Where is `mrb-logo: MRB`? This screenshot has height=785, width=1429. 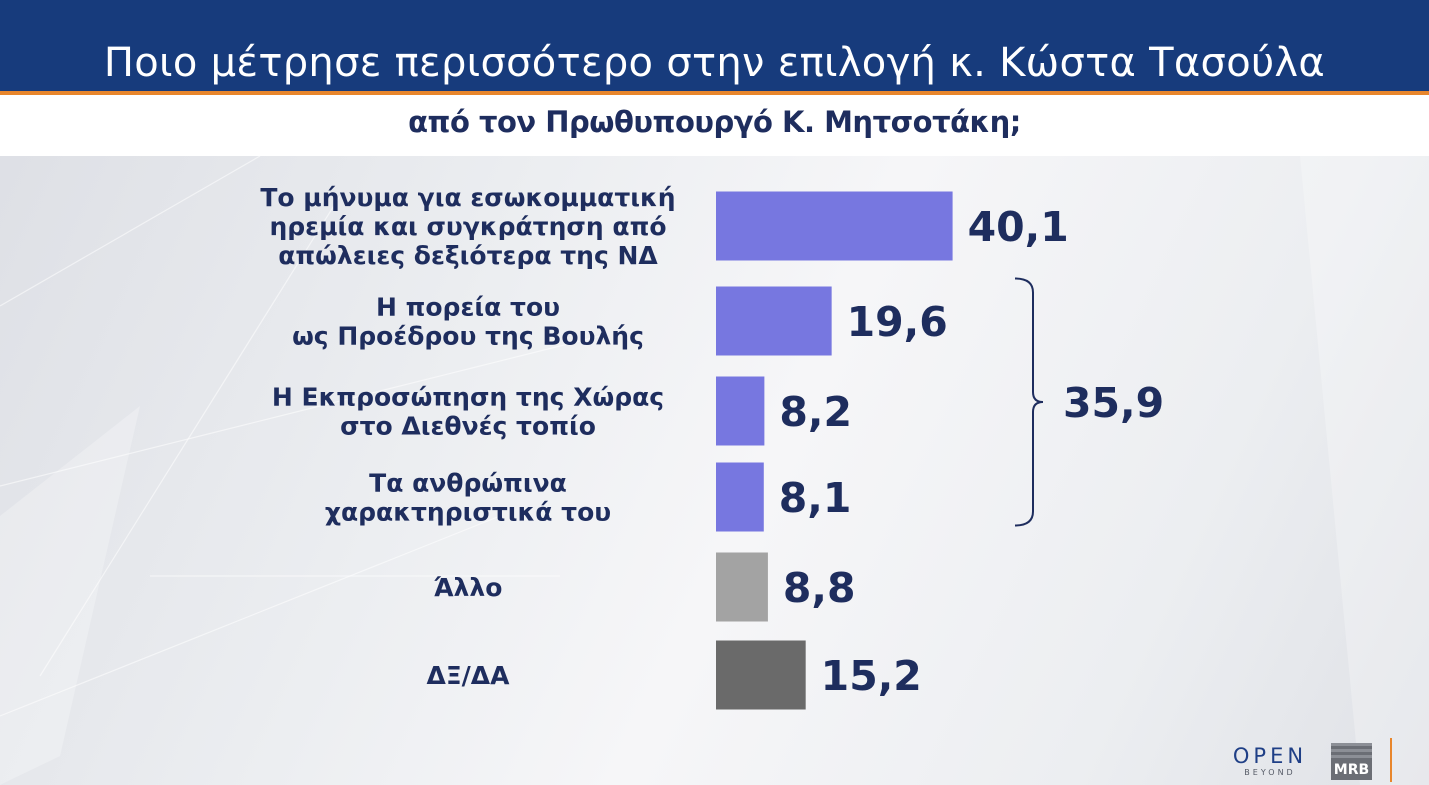 mrb-logo: MRB is located at coordinates (1351, 761).